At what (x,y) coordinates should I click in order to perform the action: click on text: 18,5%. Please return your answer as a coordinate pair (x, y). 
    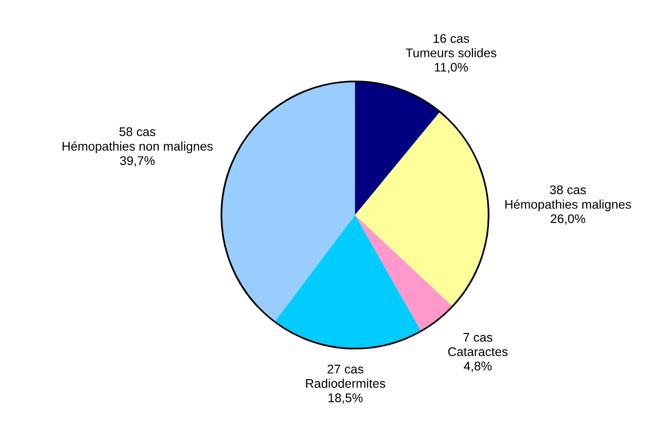
    Looking at the image, I should click on (345, 398).